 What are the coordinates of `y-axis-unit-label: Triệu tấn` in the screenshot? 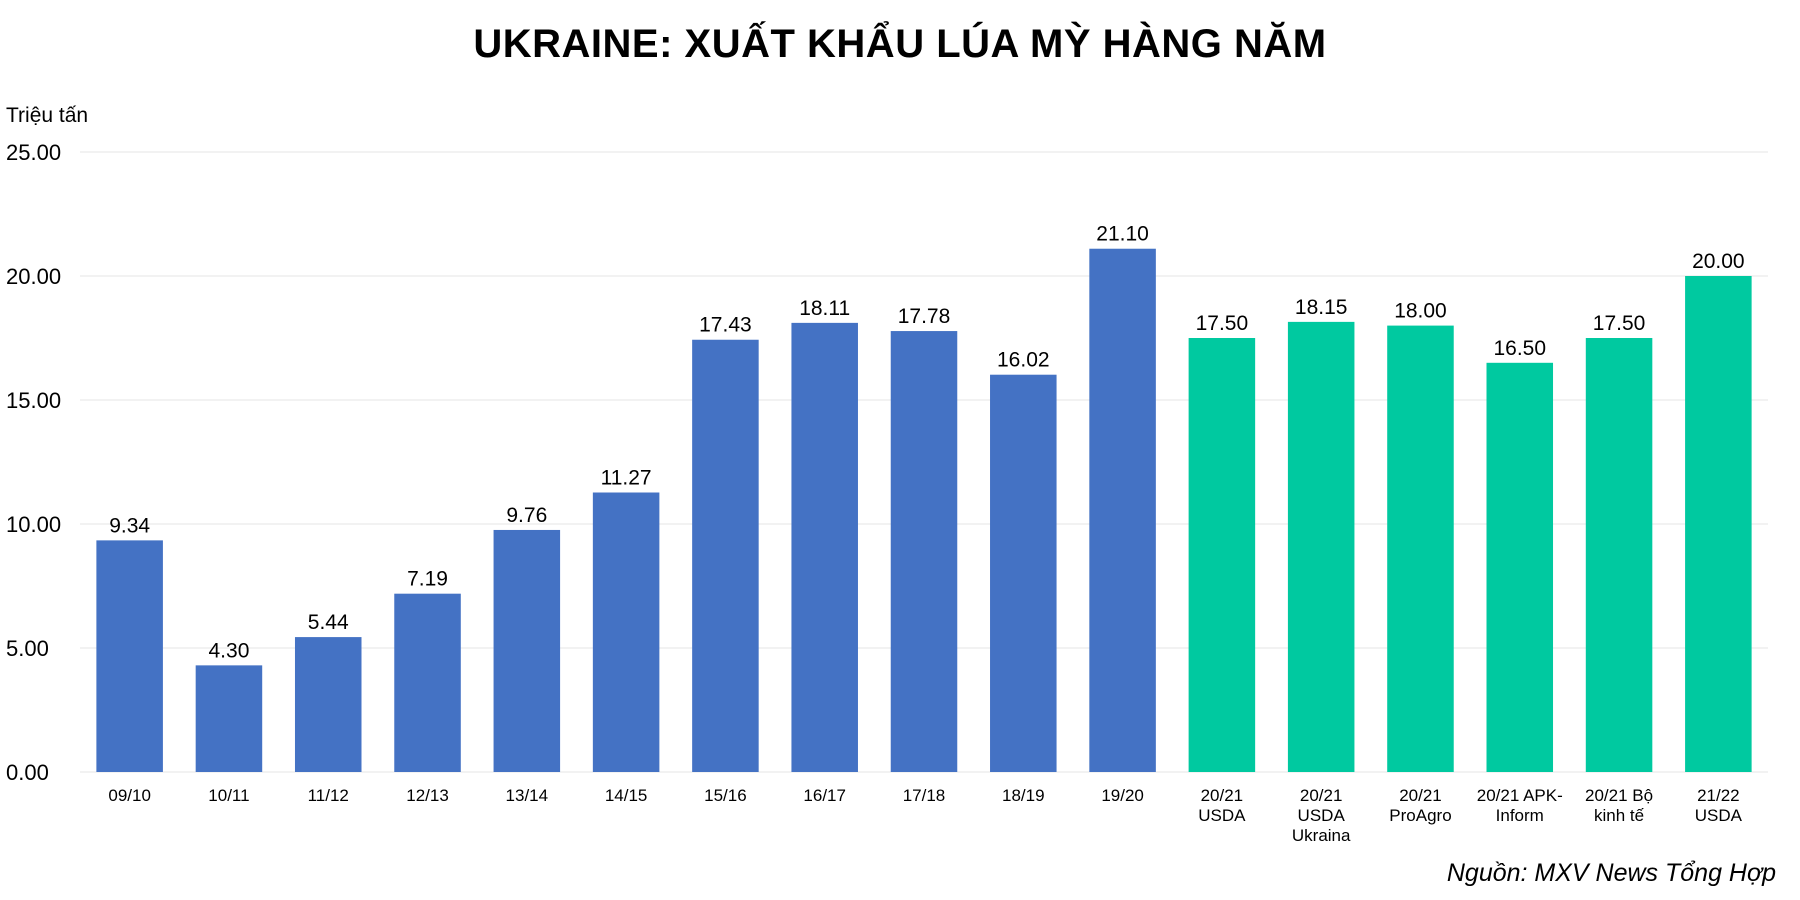 It's located at (47, 115).